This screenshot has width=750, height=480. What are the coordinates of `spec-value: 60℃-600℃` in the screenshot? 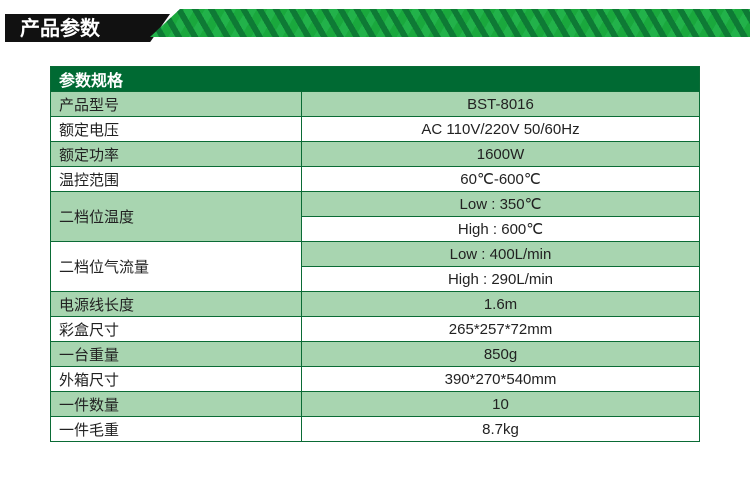 It's located at (500, 179).